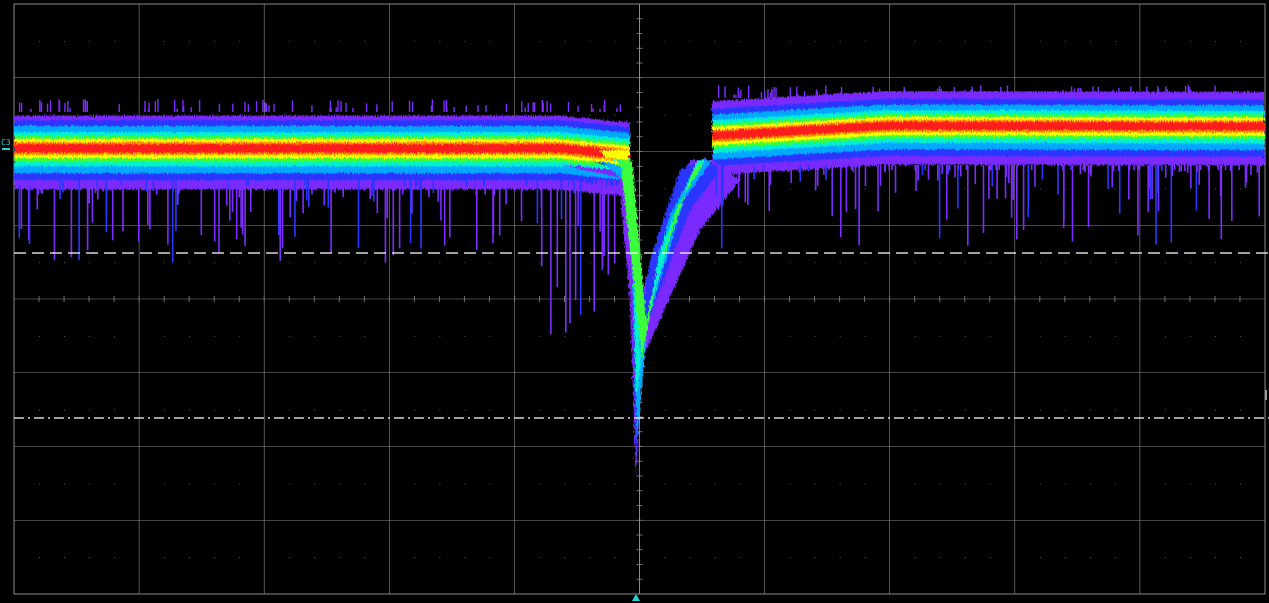 The image size is (1269, 603). What do you see at coordinates (636, 597) in the screenshot?
I see `trigger-position-marker-icon` at bounding box center [636, 597].